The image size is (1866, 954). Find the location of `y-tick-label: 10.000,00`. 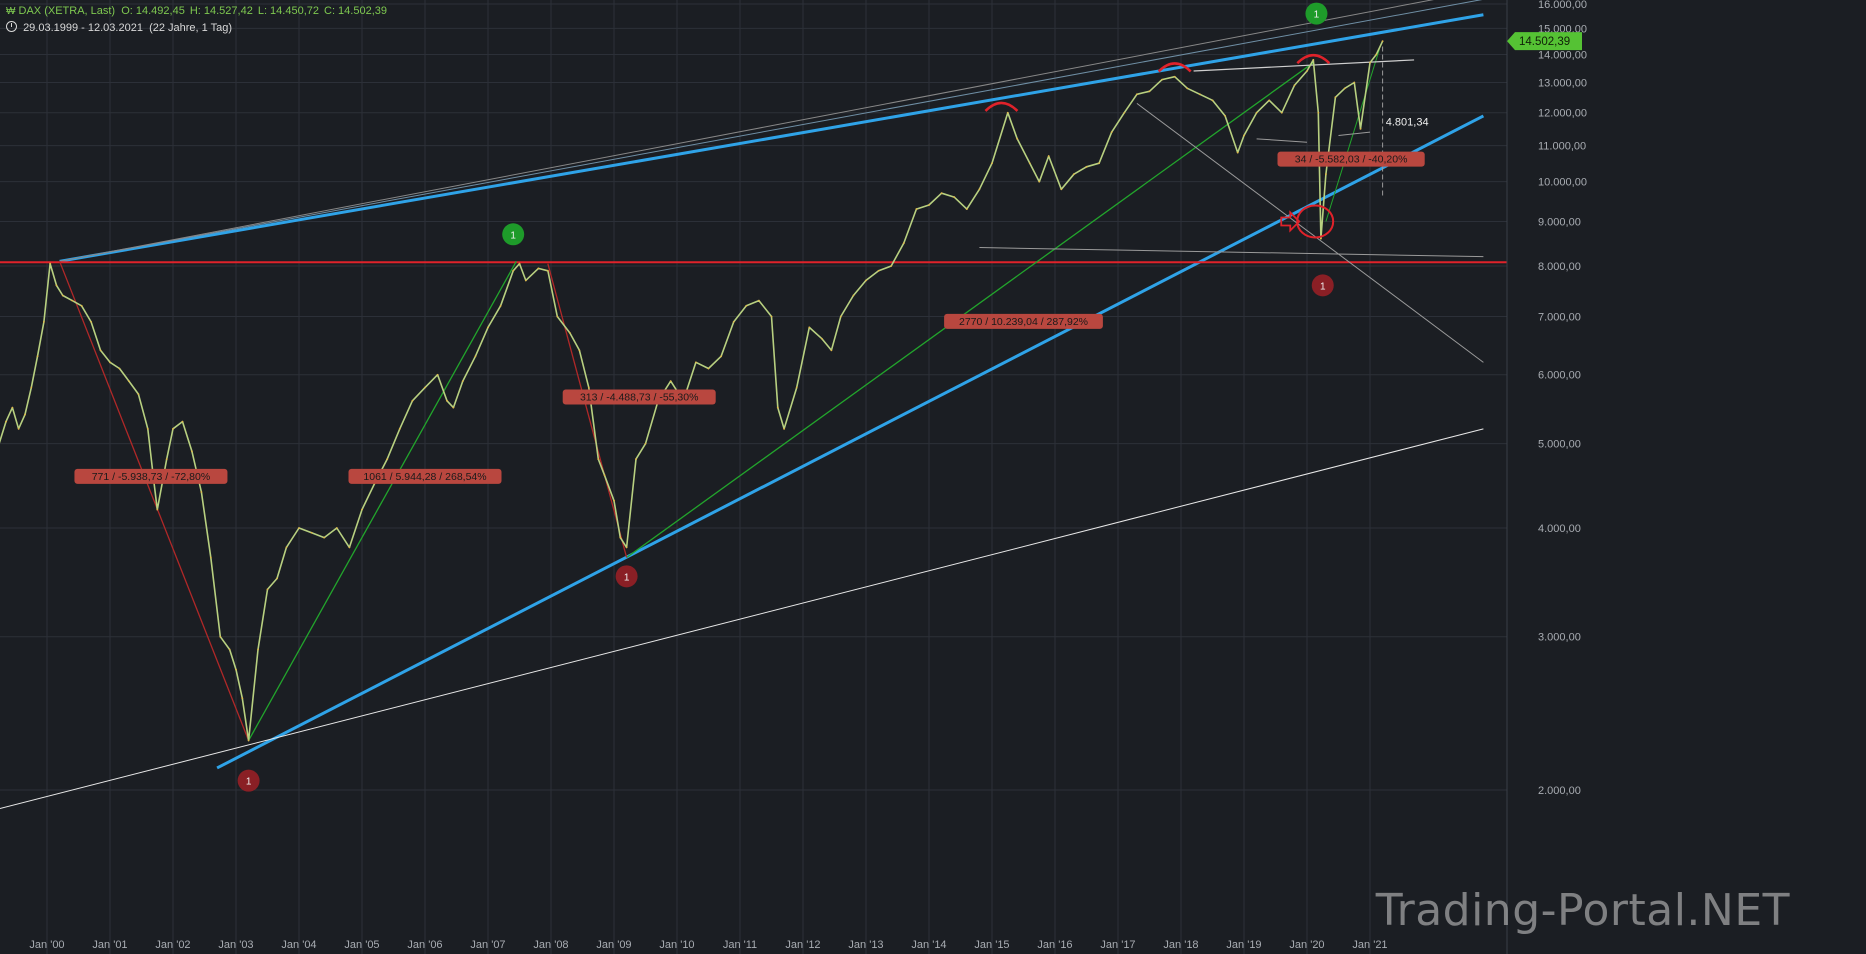

y-tick-label: 10.000,00 is located at coordinates (1562, 183).